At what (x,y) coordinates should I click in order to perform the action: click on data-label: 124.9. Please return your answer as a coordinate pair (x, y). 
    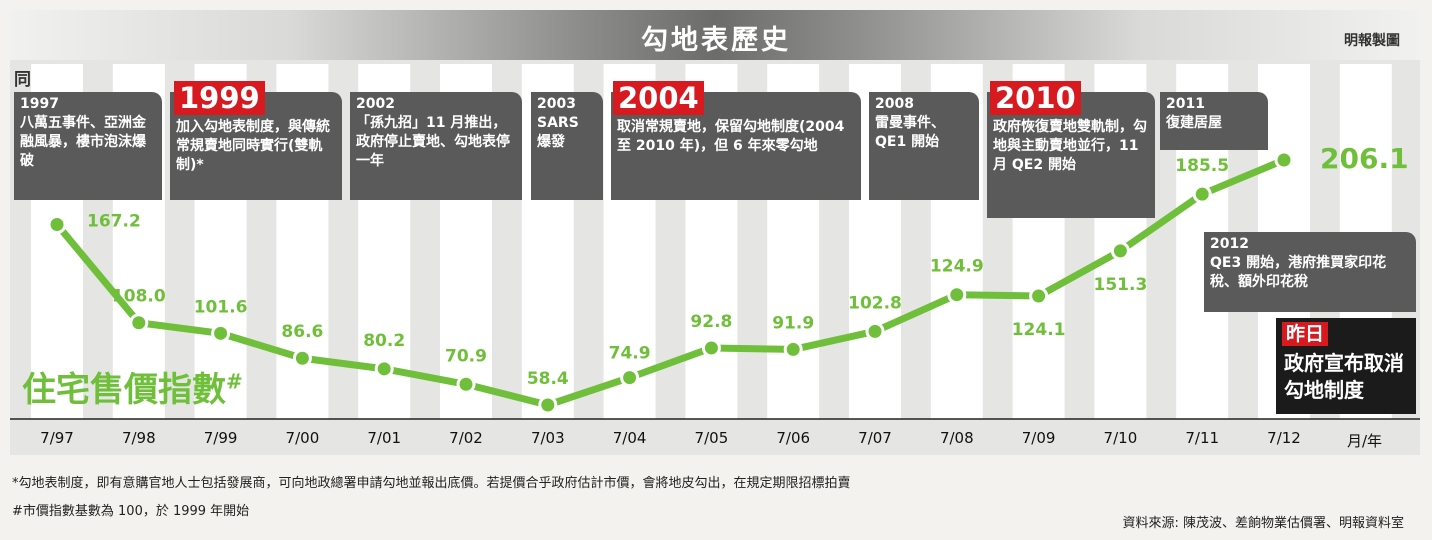
    Looking at the image, I should click on (957, 267).